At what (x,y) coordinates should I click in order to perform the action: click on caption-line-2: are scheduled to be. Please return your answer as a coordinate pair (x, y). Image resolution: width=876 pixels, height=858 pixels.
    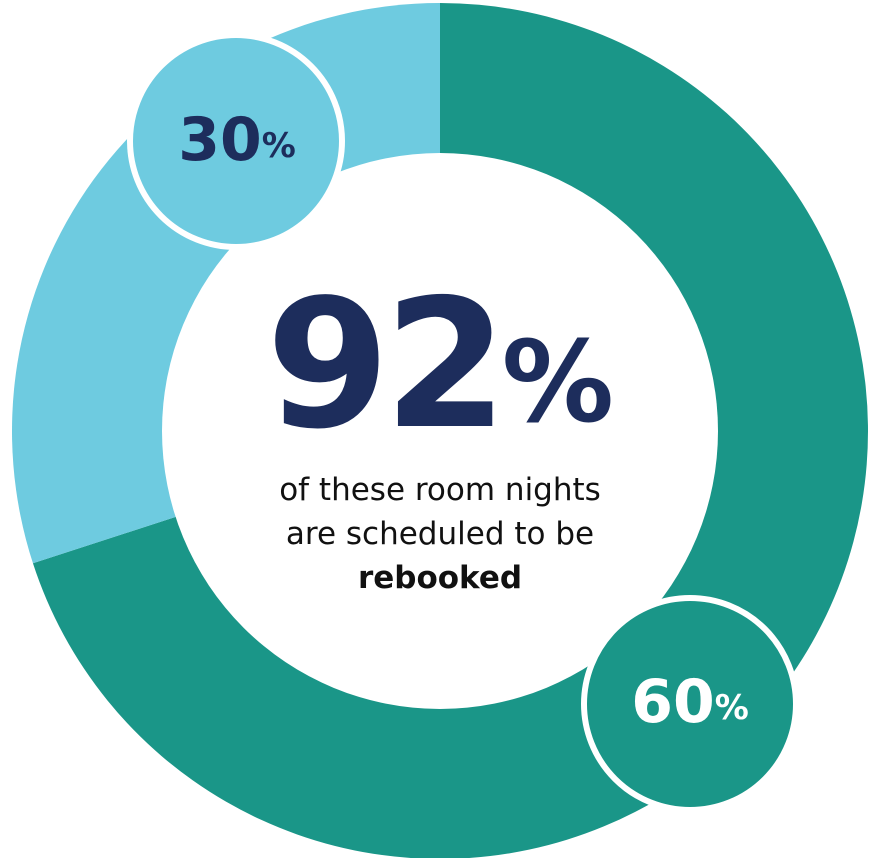
    Looking at the image, I should click on (440, 534).